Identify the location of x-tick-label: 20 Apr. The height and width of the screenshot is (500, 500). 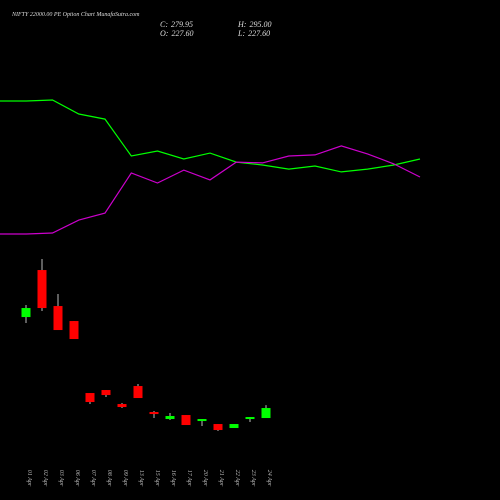
(205, 478).